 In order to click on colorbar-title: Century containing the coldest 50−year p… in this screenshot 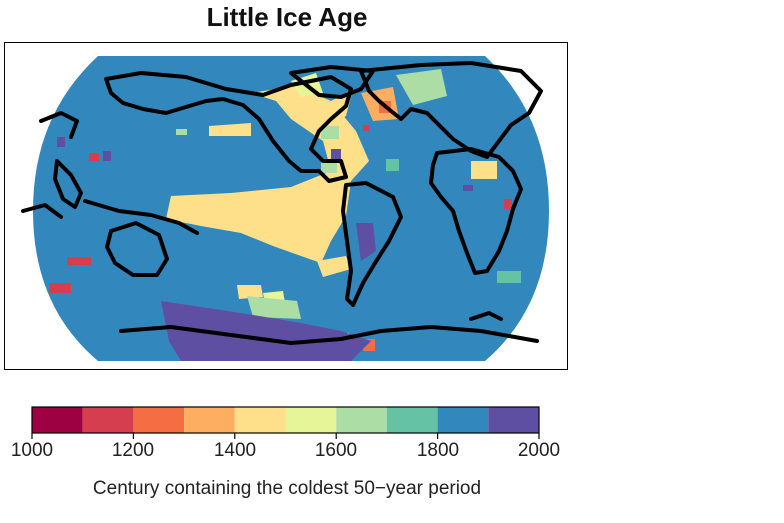, I will do `click(287, 488)`.